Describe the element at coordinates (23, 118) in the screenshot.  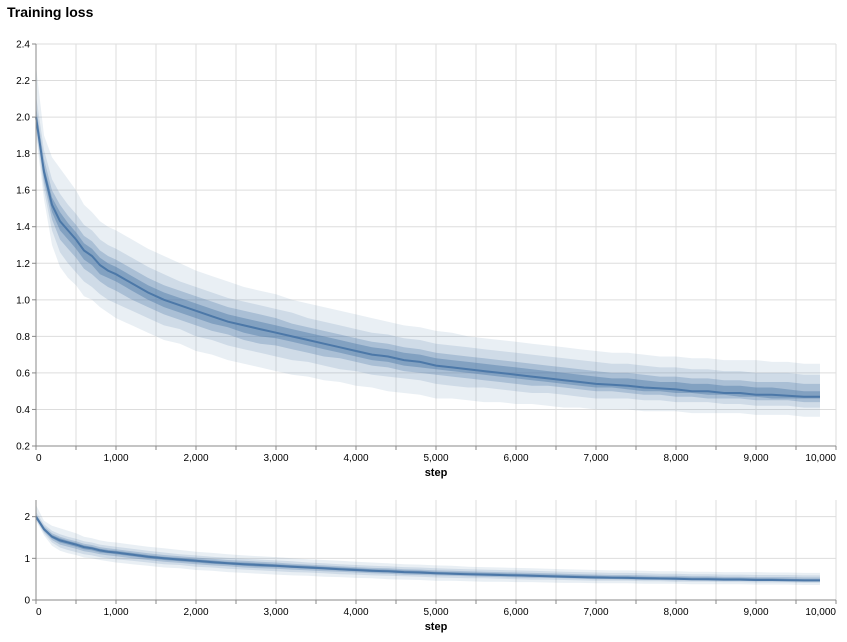
I see `y-tick-label: 2.0` at that location.